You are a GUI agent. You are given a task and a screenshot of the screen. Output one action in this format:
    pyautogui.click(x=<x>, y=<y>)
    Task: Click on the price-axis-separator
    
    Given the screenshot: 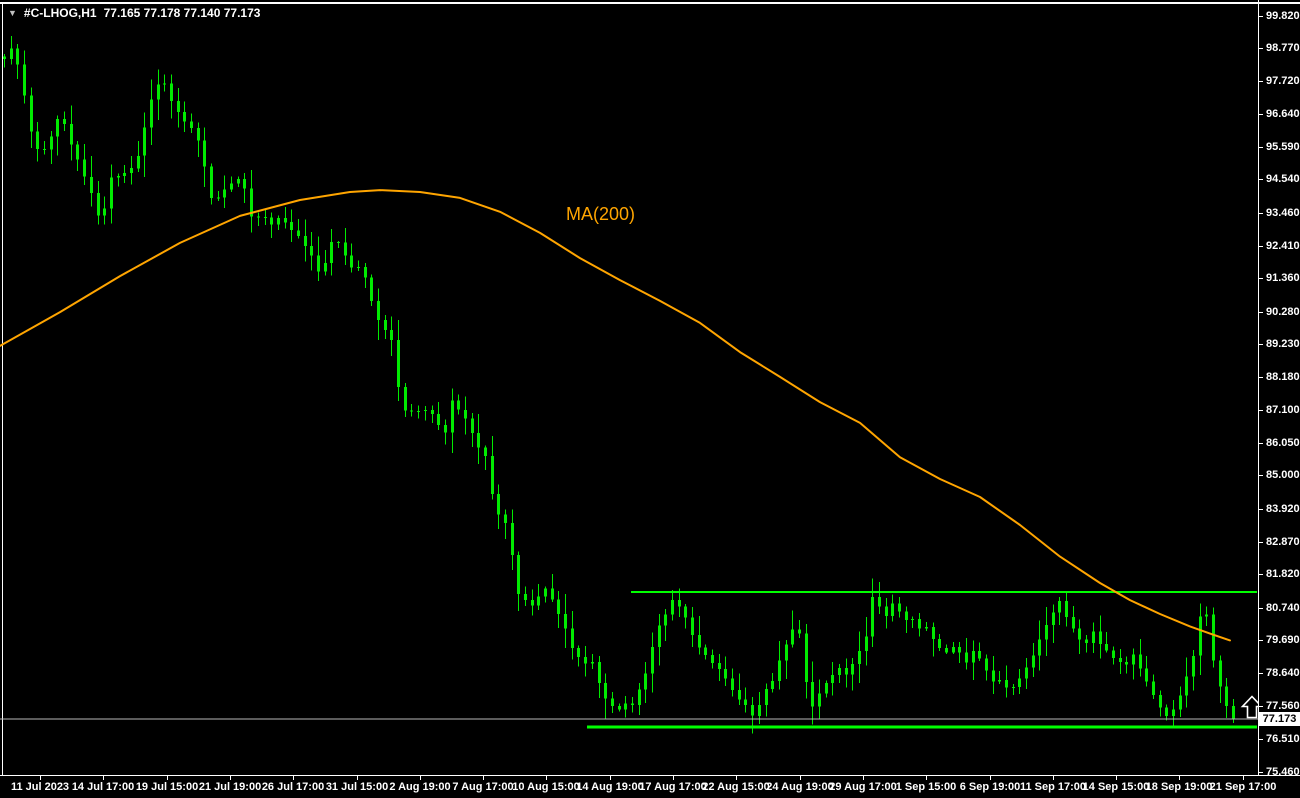 What is the action you would take?
    pyautogui.click(x=1258, y=387)
    